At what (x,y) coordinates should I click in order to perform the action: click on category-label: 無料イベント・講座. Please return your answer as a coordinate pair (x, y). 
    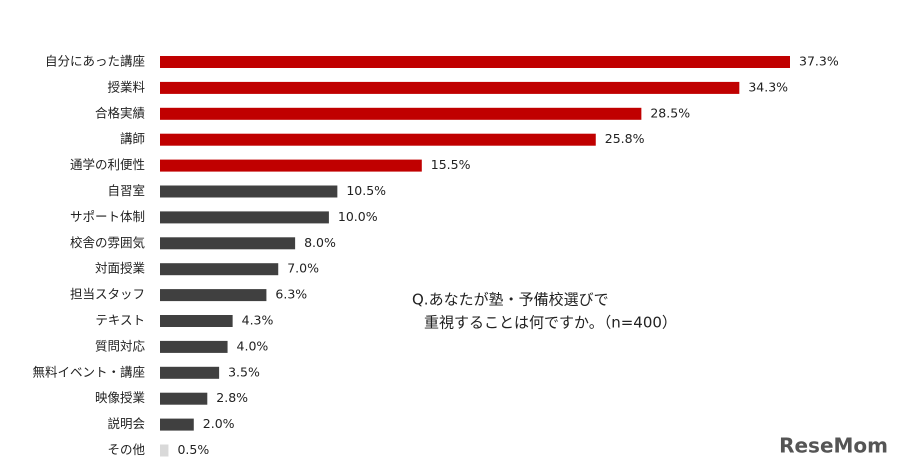
    Looking at the image, I should click on (88, 371).